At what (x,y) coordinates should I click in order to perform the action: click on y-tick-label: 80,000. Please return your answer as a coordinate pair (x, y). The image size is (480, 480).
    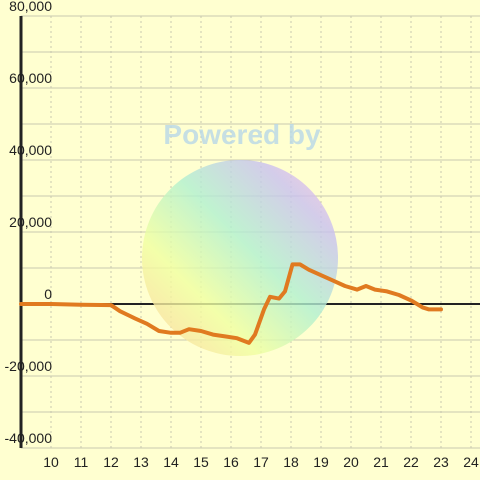
    Looking at the image, I should click on (30, 7).